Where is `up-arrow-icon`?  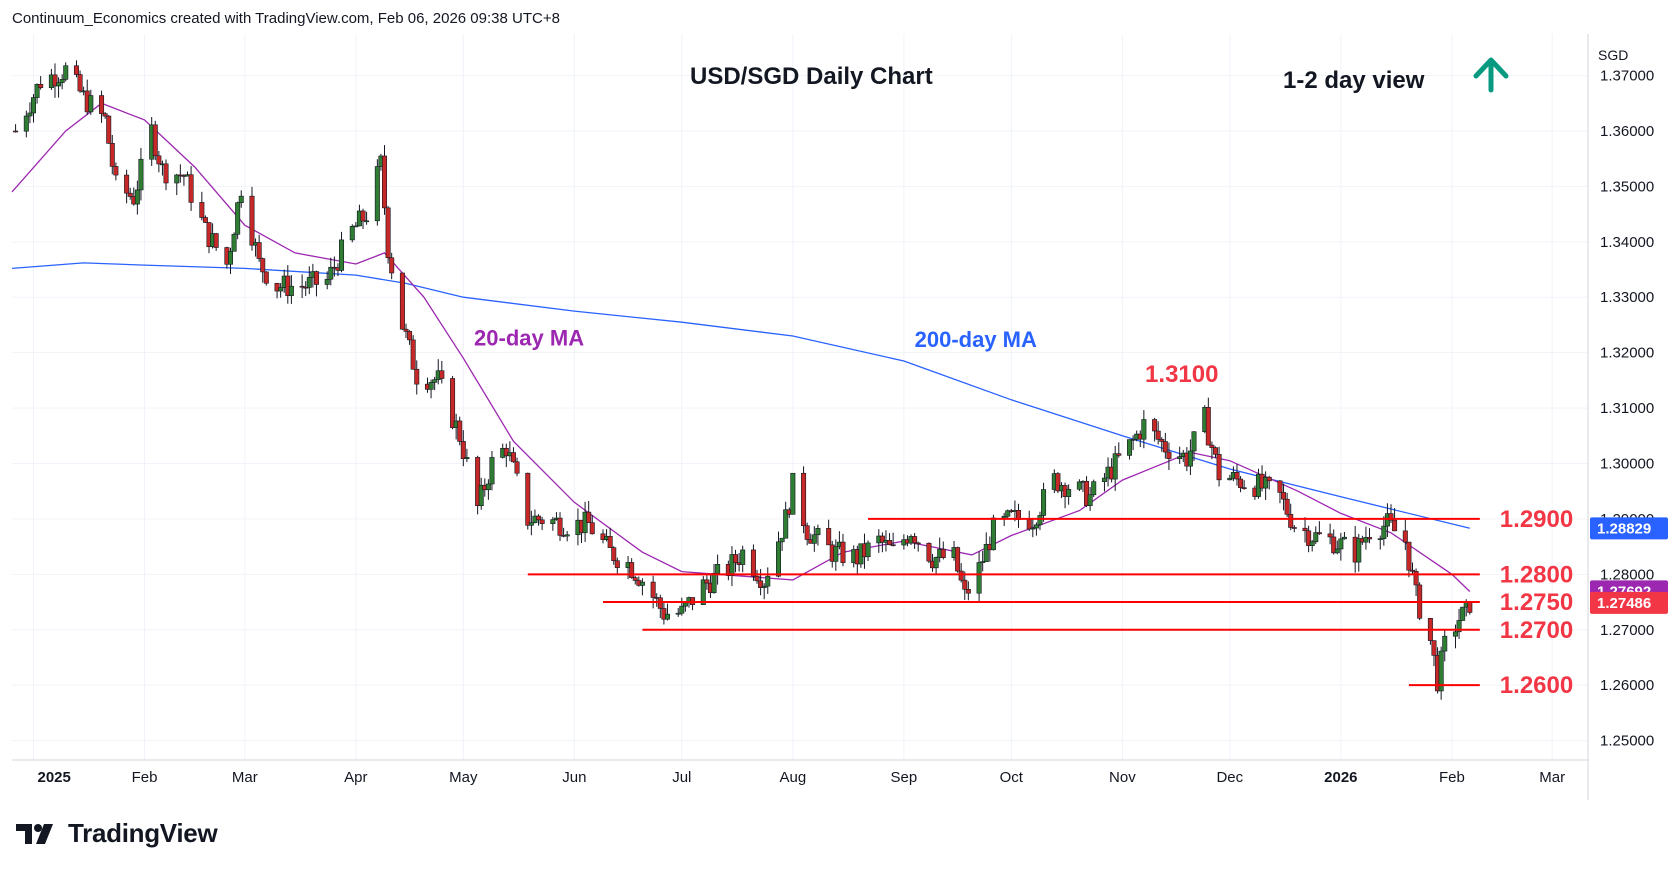
up-arrow-icon is located at coordinates (1491, 75).